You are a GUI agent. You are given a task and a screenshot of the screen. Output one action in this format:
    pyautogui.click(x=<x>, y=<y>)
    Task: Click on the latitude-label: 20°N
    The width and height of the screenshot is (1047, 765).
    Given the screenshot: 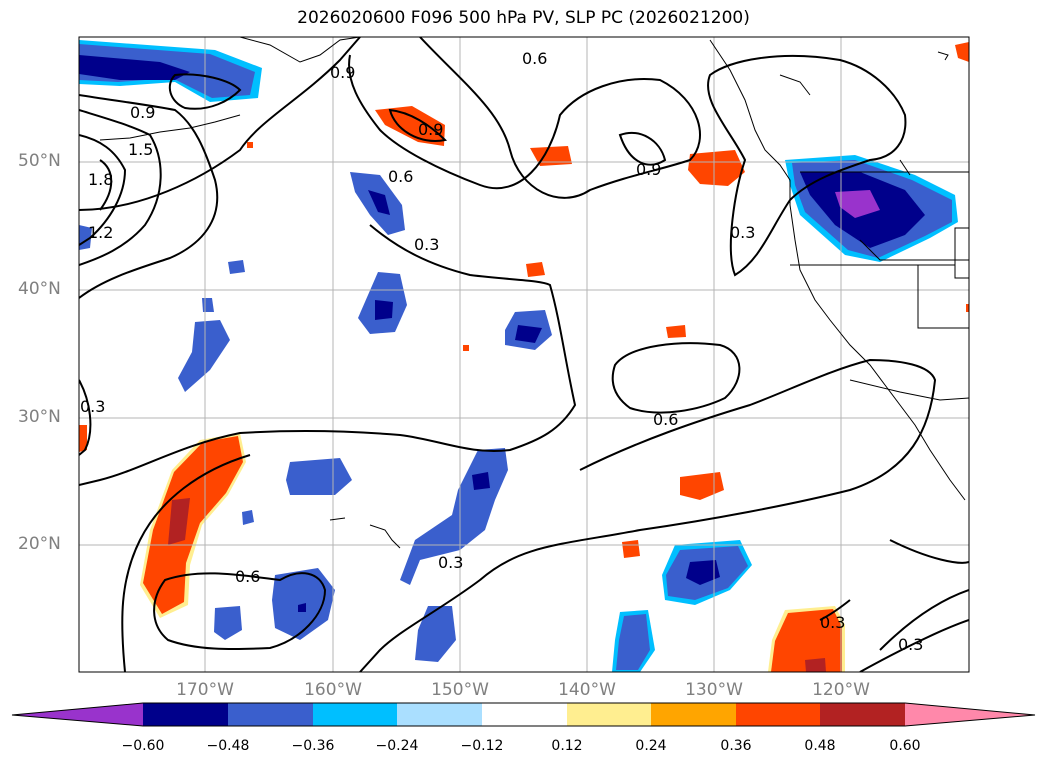 What is the action you would take?
    pyautogui.click(x=39, y=544)
    